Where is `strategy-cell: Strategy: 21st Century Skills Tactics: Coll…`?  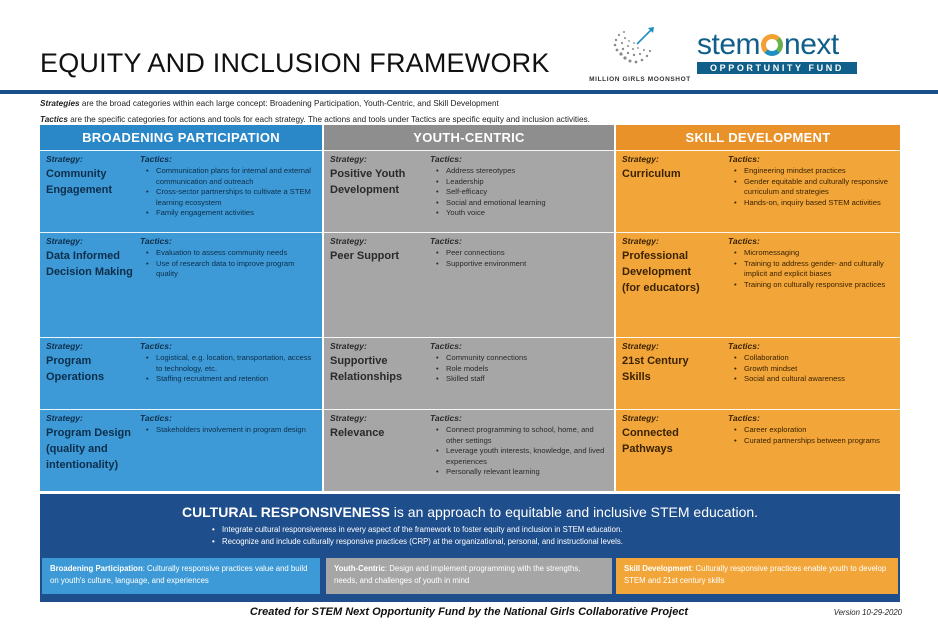
strategy-cell: Strategy: 21st Century Skills Tactics: Coll… is located at coordinates (758, 373).